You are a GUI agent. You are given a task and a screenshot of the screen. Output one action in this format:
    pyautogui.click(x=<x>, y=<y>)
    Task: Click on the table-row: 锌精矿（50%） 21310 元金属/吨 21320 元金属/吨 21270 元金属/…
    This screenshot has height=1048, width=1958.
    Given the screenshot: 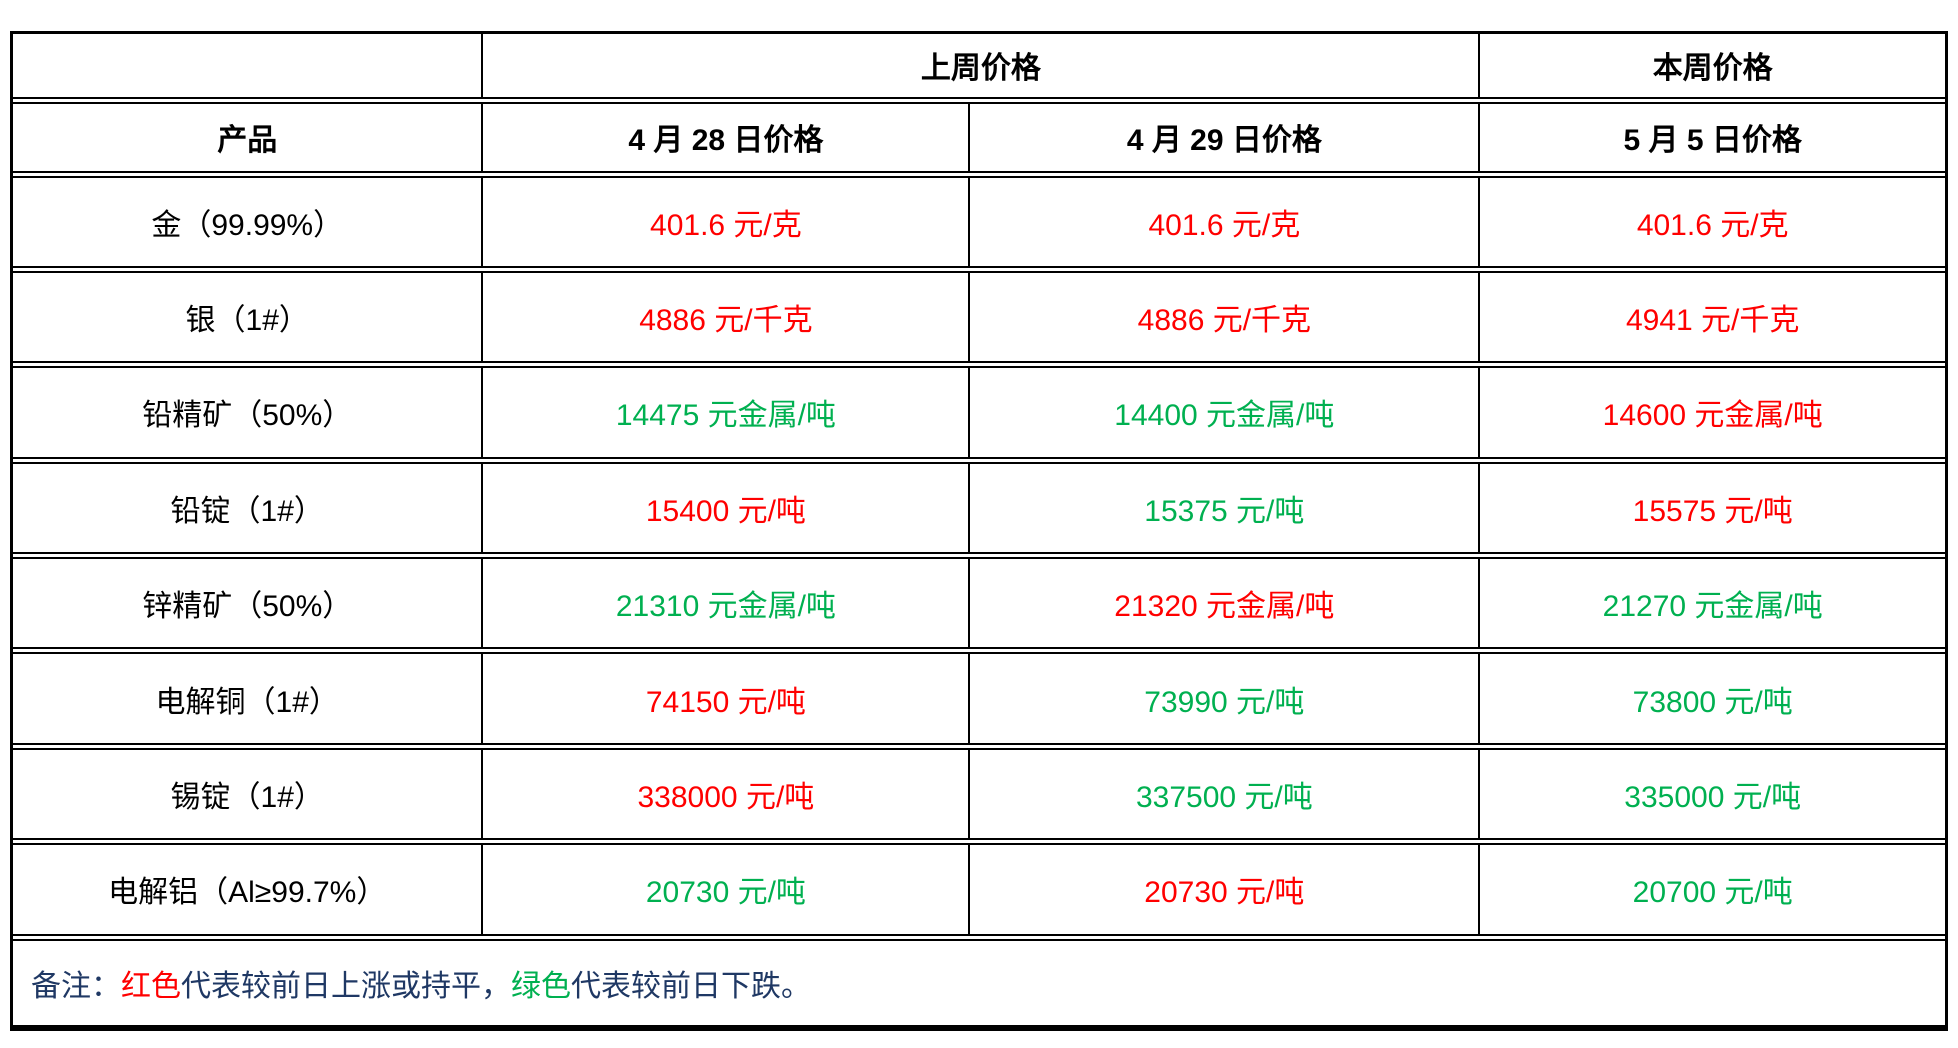 What is the action you would take?
    pyautogui.click(x=979, y=601)
    